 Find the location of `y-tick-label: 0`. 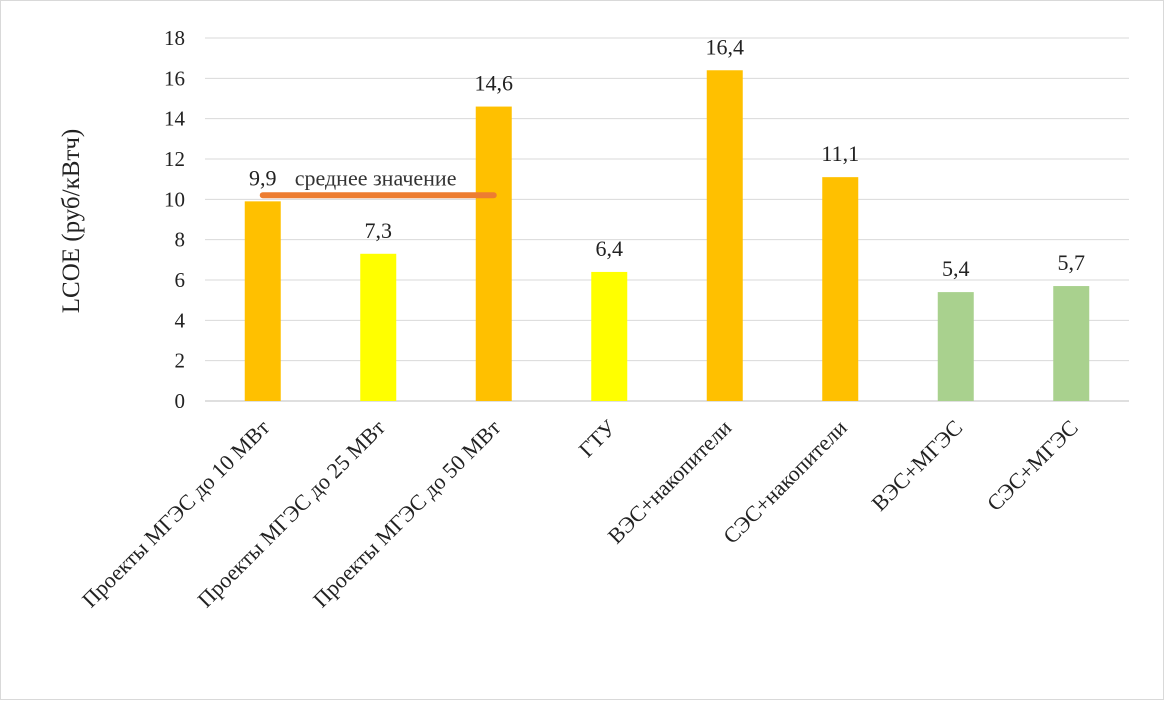

y-tick-label: 0 is located at coordinates (180, 401).